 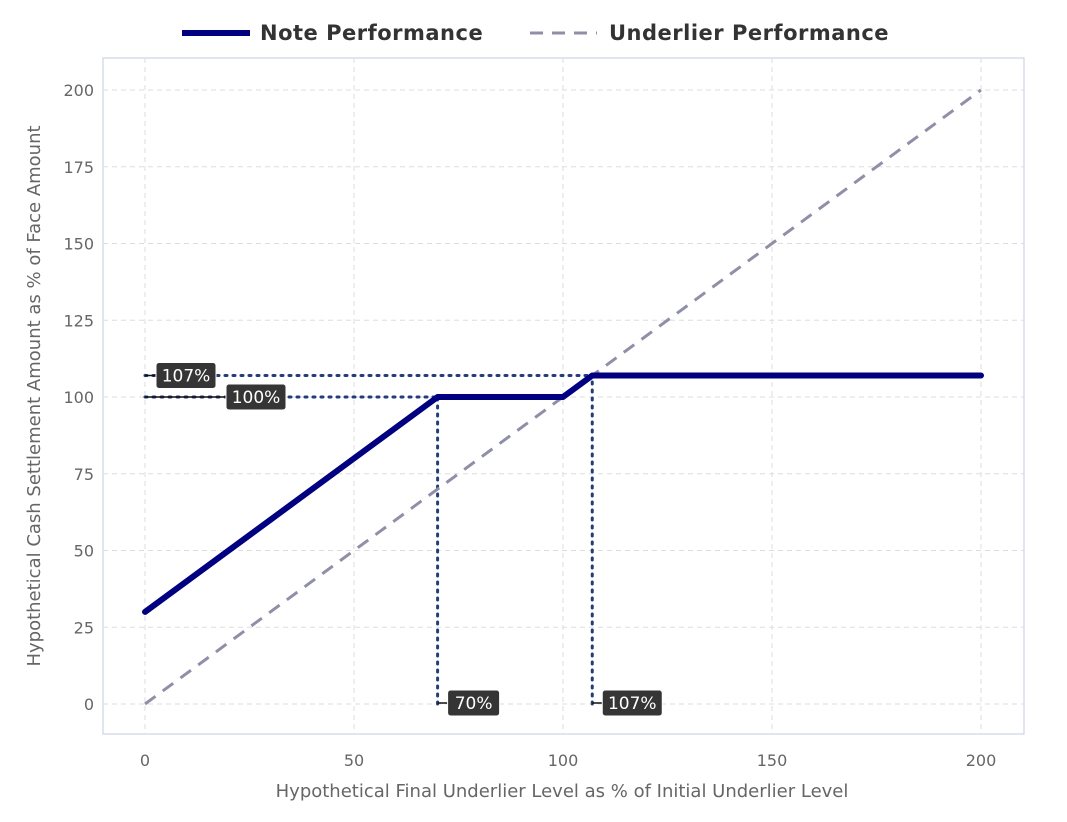 I want to click on y-tick-label: 0, so click(x=89, y=704).